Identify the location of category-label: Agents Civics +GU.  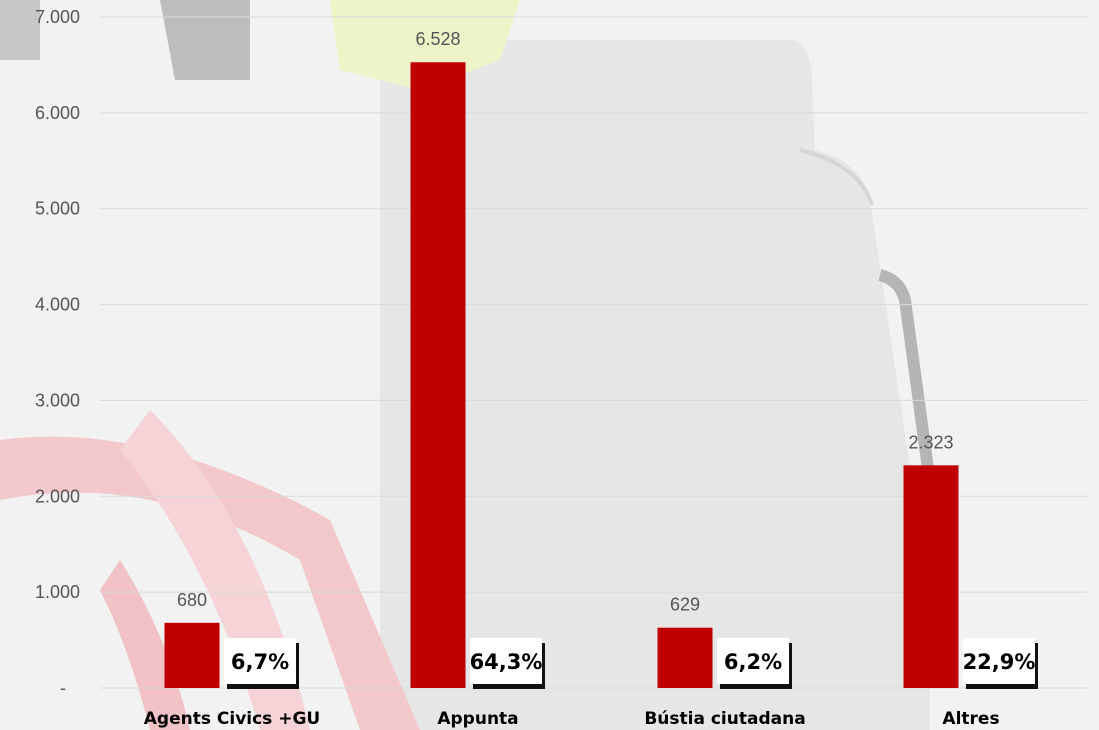
(232, 719).